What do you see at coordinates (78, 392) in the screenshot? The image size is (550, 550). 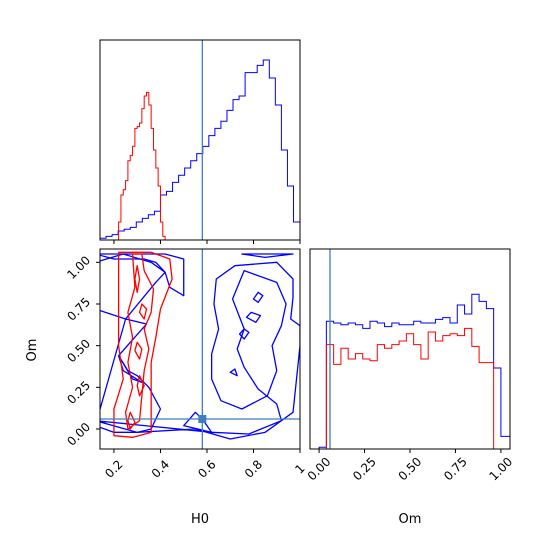 I see `contour-ytick-label: 0.25` at bounding box center [78, 392].